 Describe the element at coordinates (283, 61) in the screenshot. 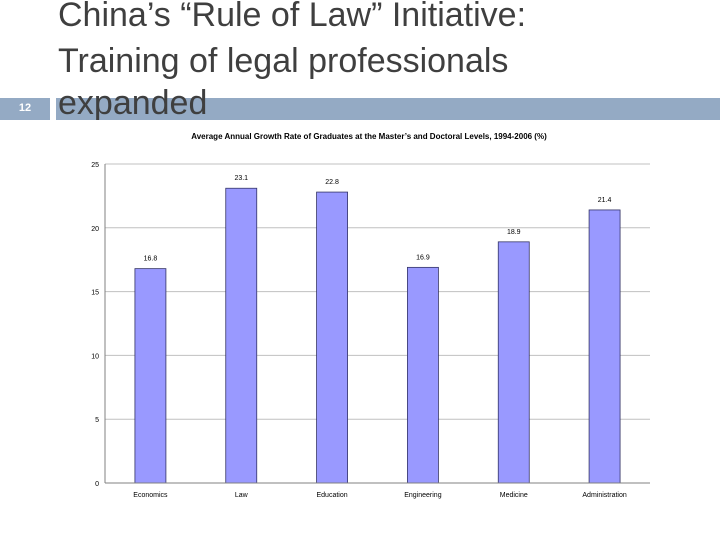

I see `title-line-2: Training of legal professionals` at that location.